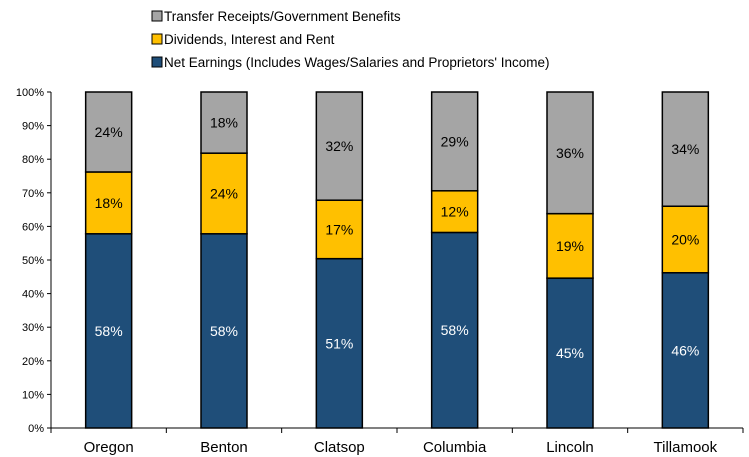 The height and width of the screenshot is (457, 749). I want to click on data-label: 34%, so click(685, 149).